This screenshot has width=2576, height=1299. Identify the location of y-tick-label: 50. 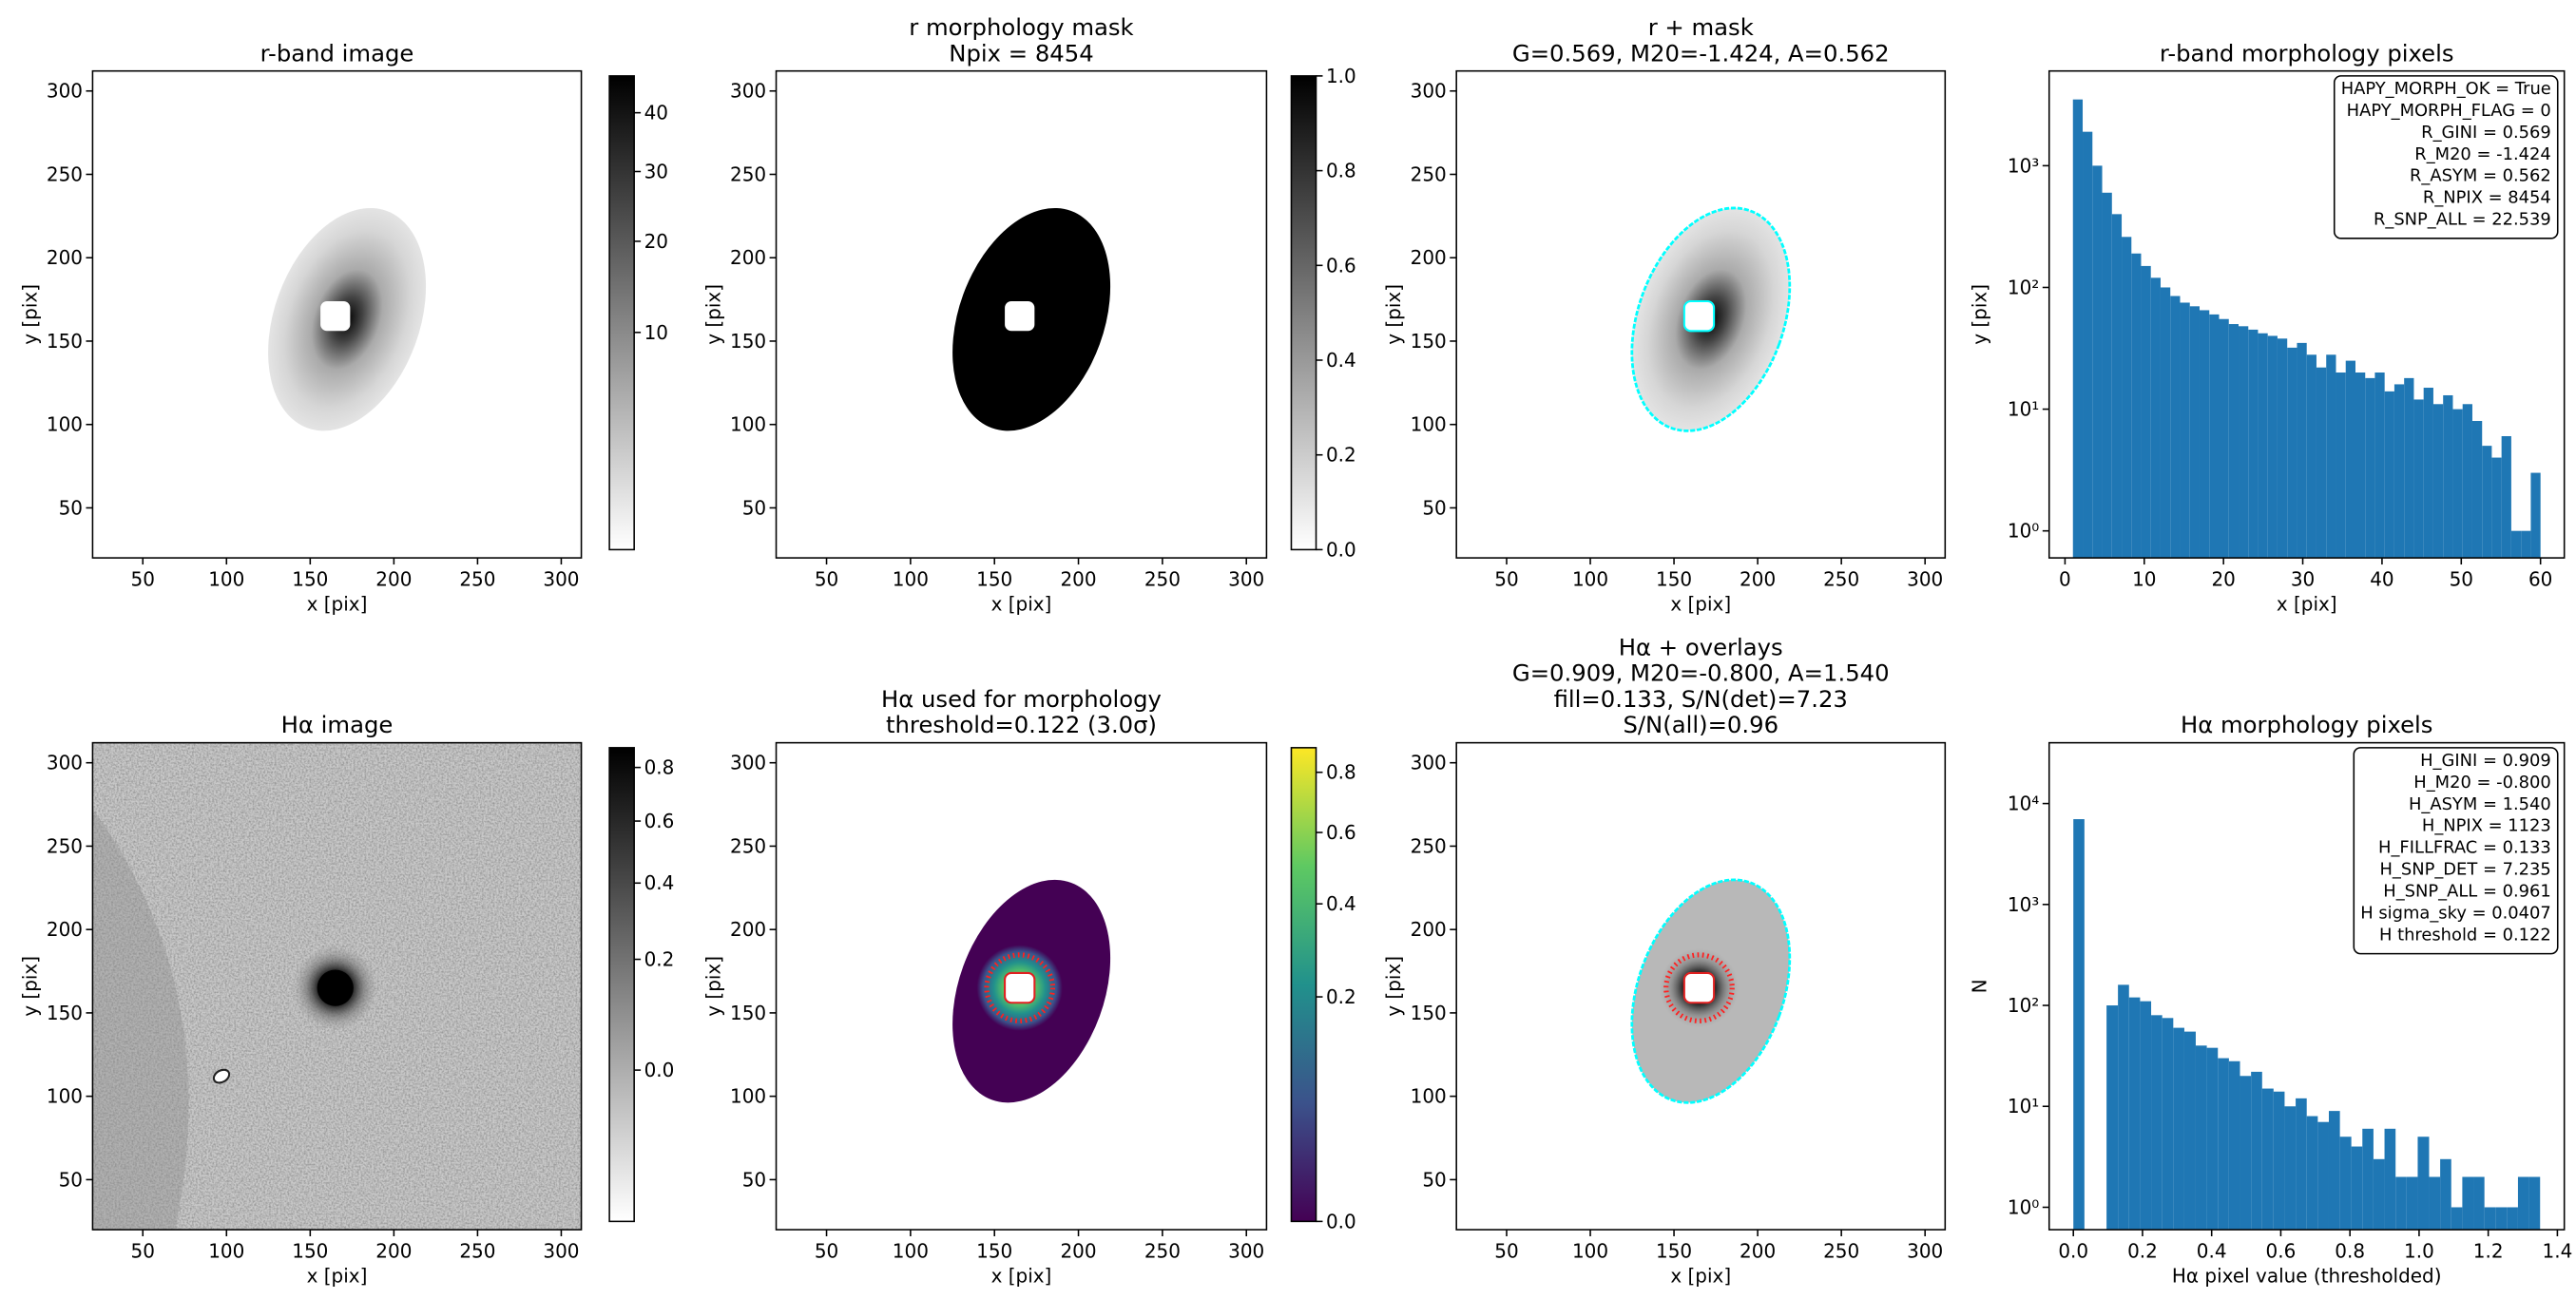
(754, 507).